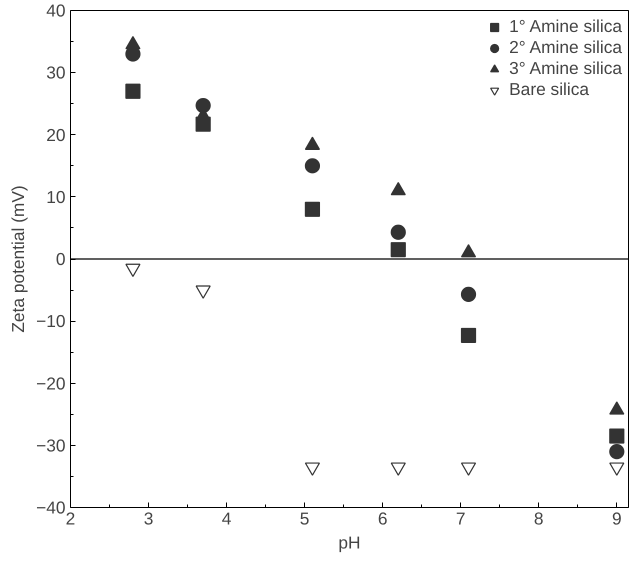 Image resolution: width=640 pixels, height=562 pixels. I want to click on legend-label: Bare silica, so click(549, 89).